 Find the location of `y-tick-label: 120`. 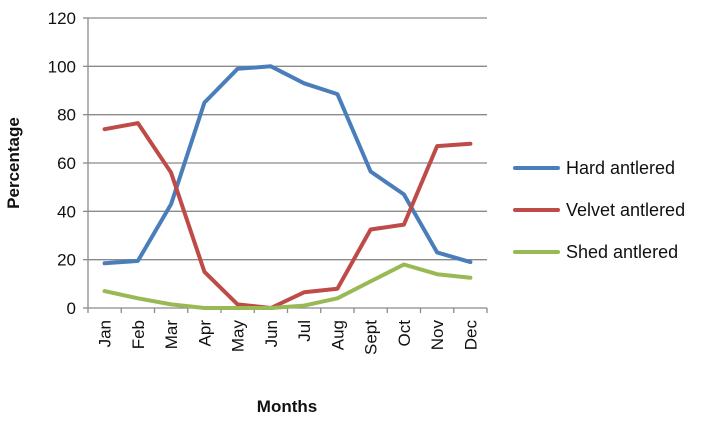

y-tick-label: 120 is located at coordinates (62, 18).